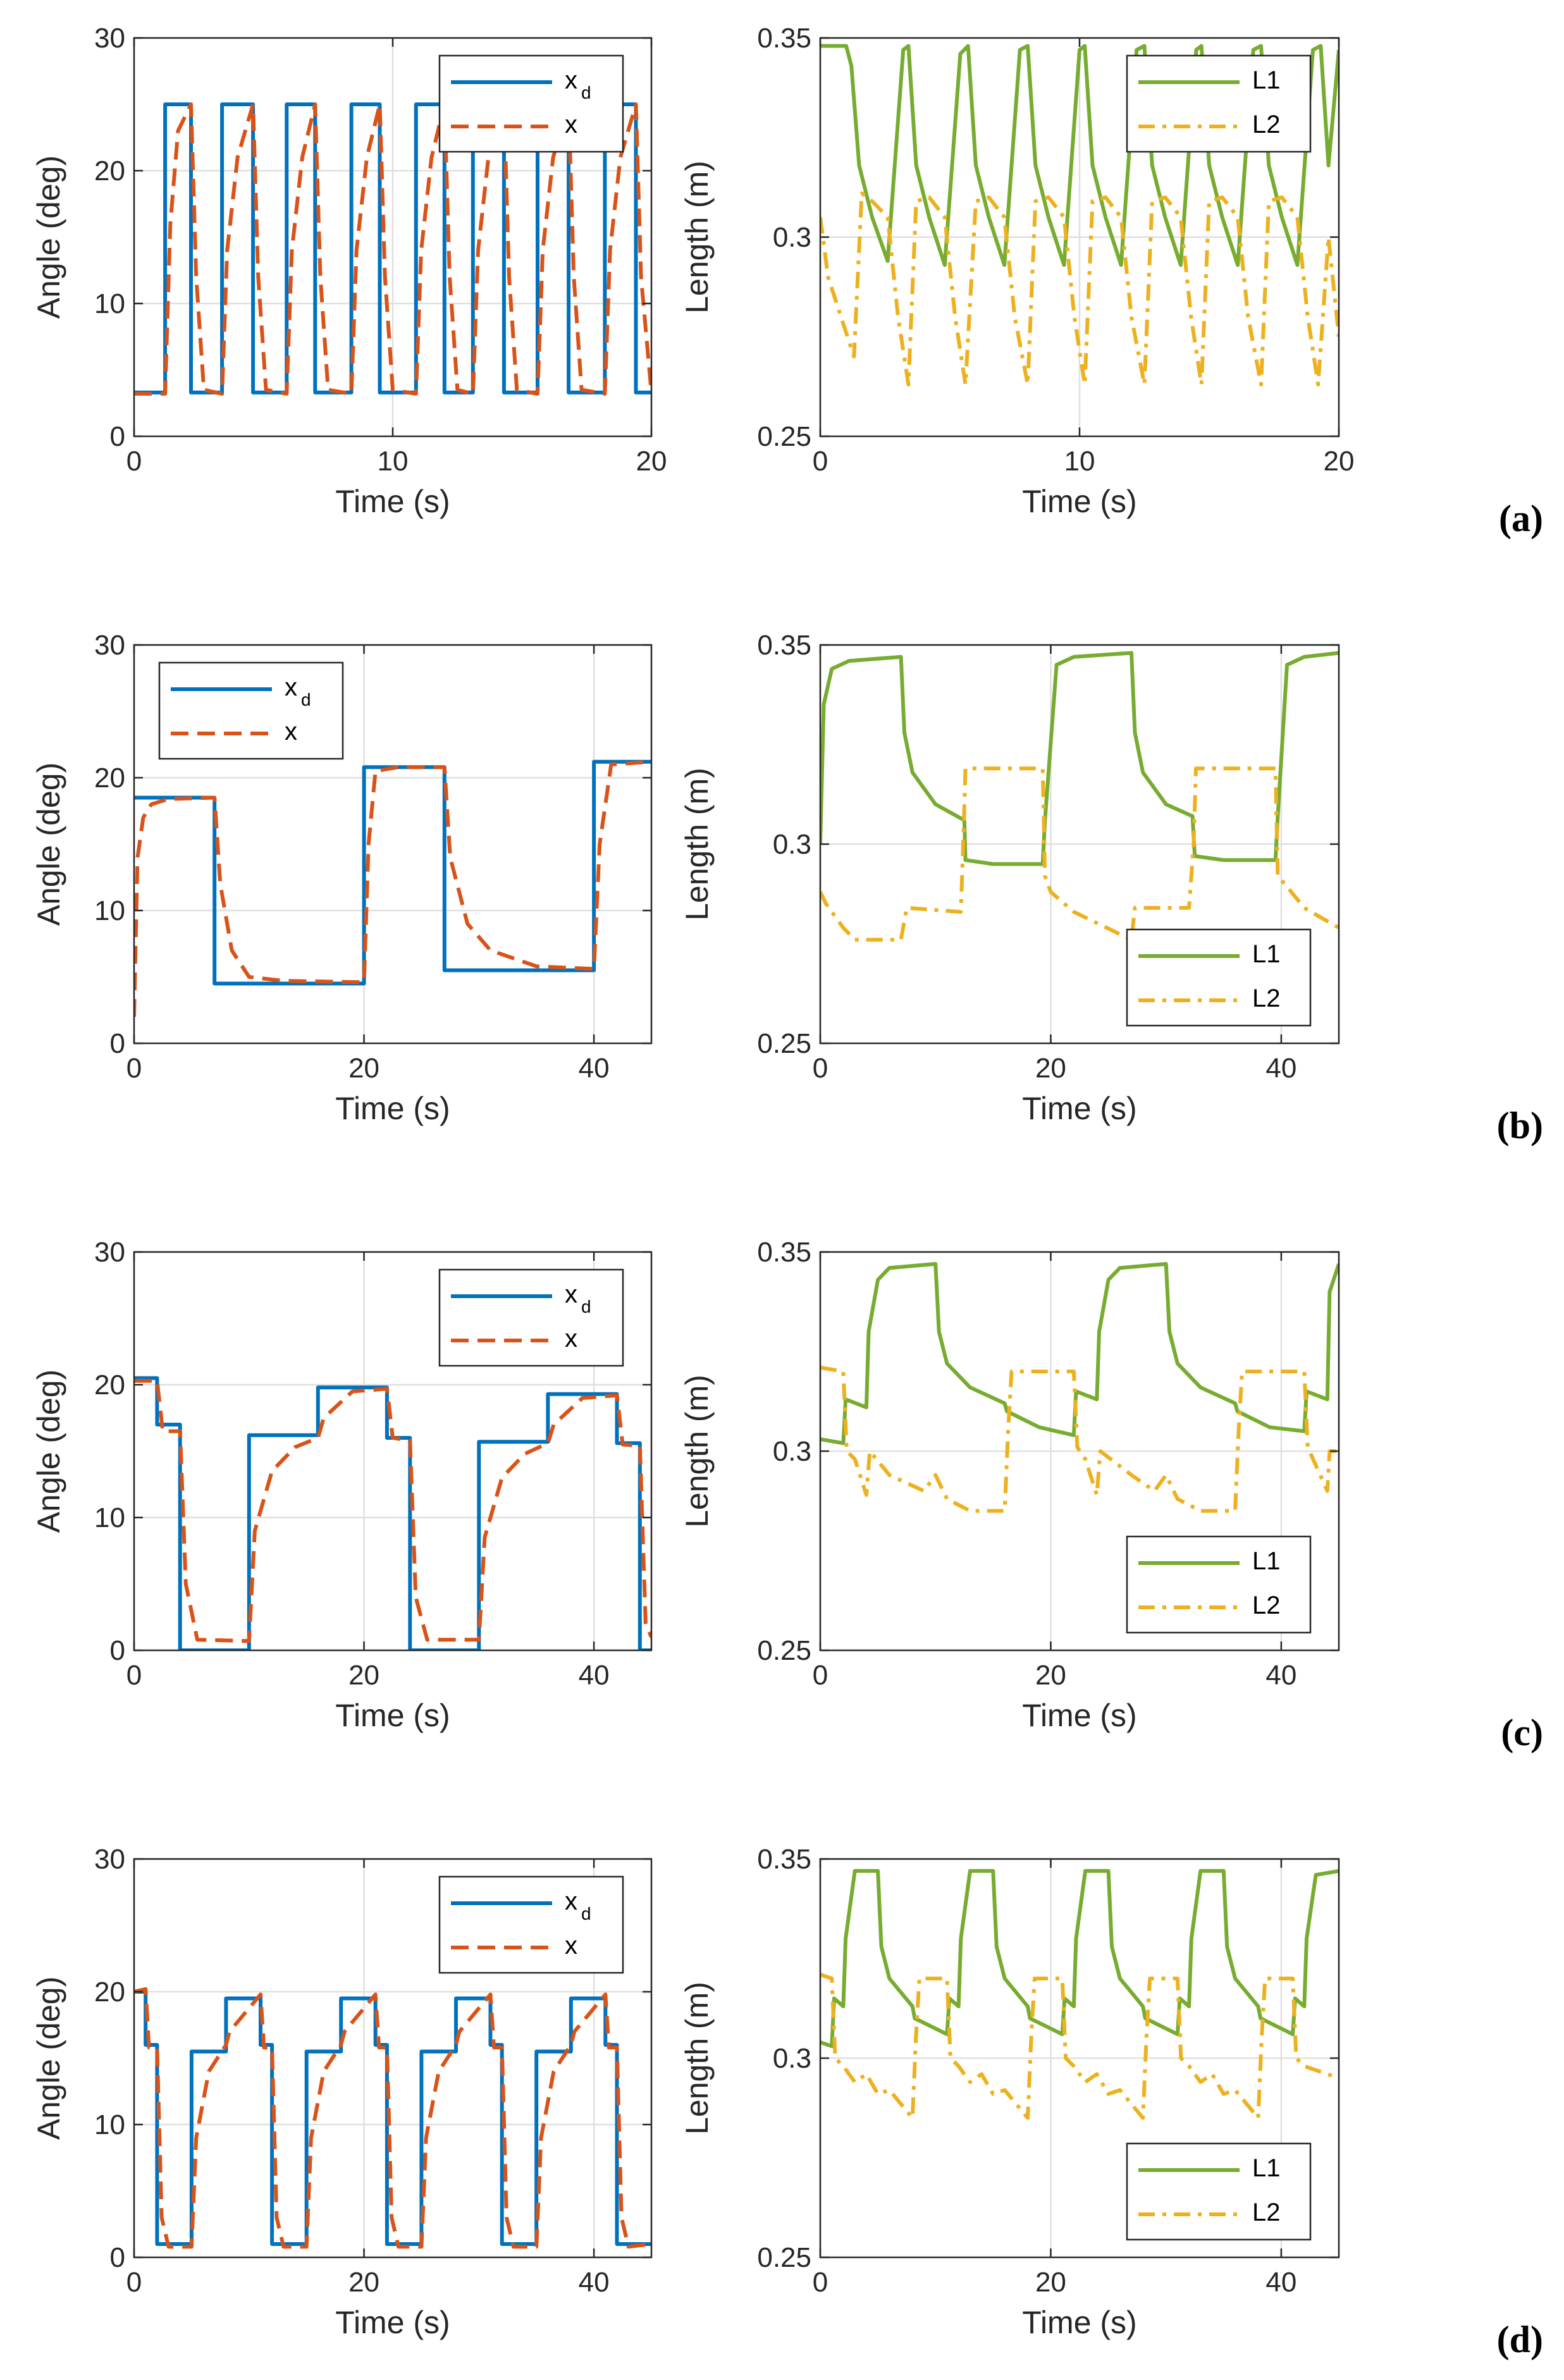 This screenshot has height=2380, width=1564. What do you see at coordinates (1520, 2339) in the screenshot?
I see `panel-label: (d)` at bounding box center [1520, 2339].